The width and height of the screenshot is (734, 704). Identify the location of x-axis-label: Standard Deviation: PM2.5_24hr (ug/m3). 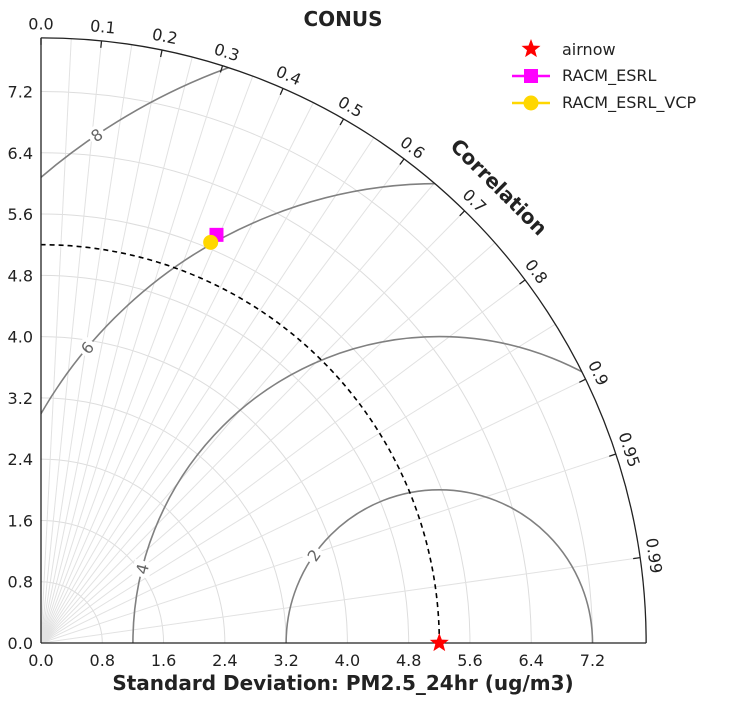
(342, 683).